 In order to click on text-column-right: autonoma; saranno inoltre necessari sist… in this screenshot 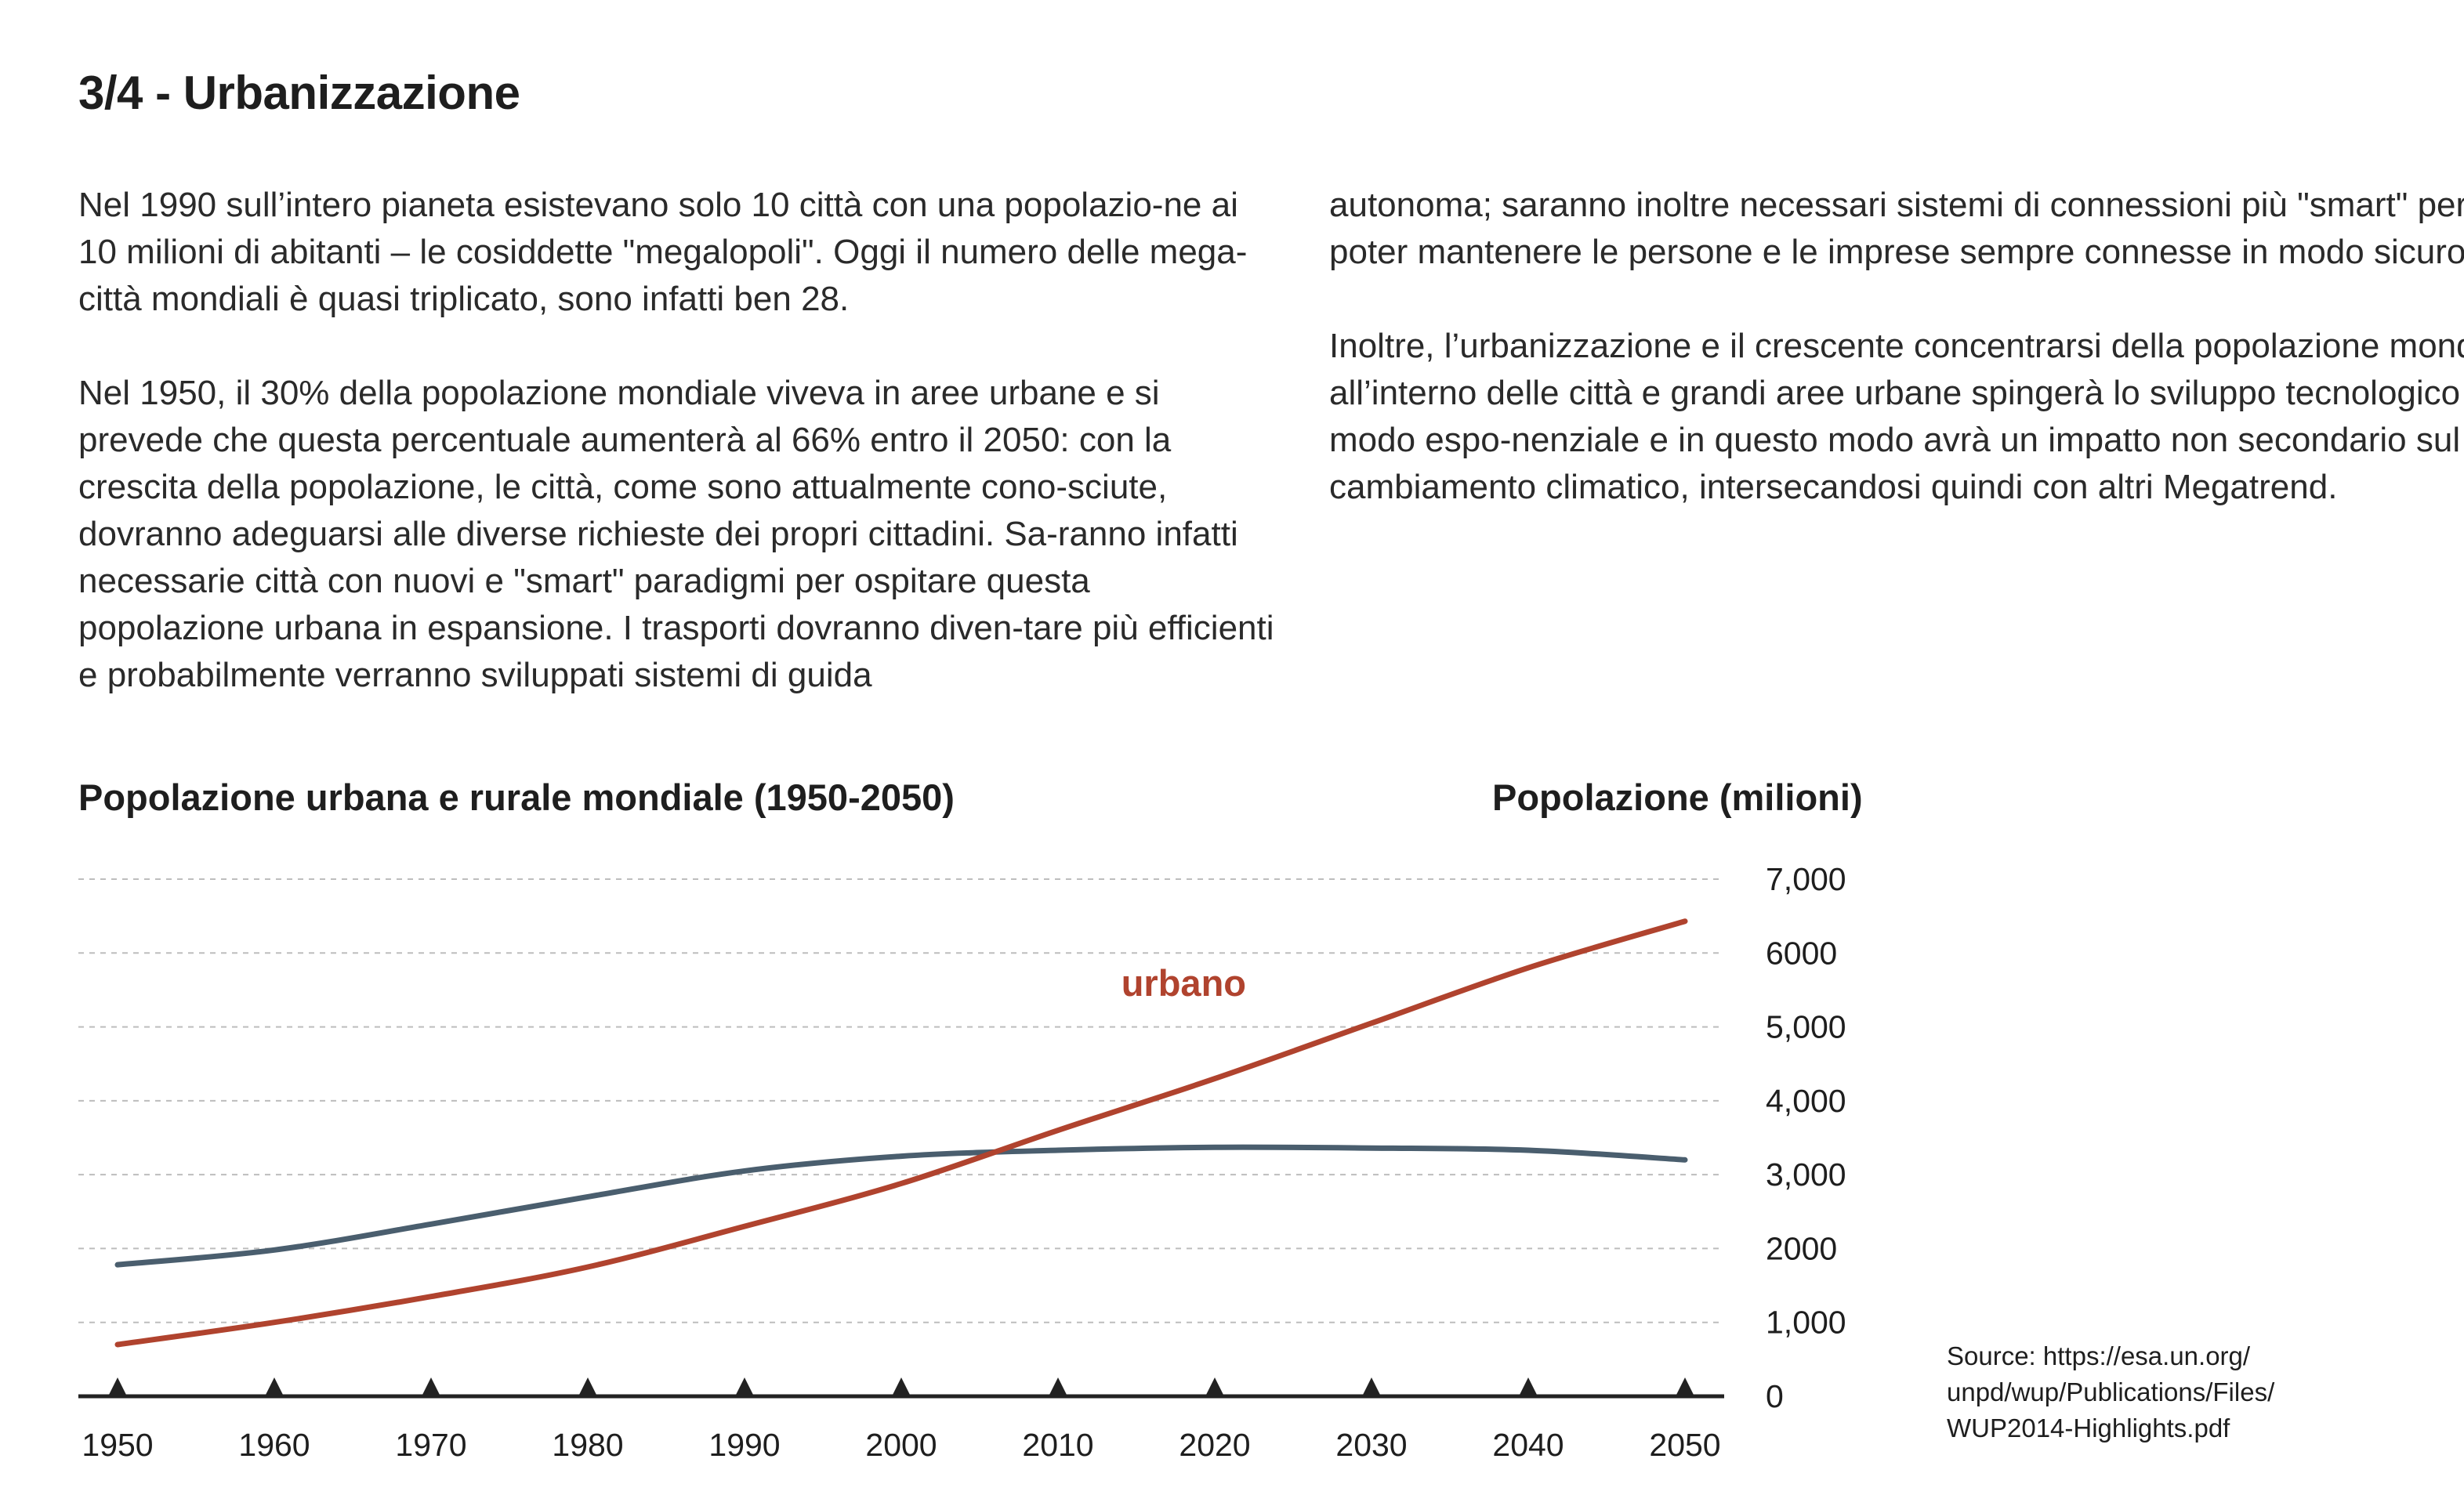, I will do `click(1896, 370)`.